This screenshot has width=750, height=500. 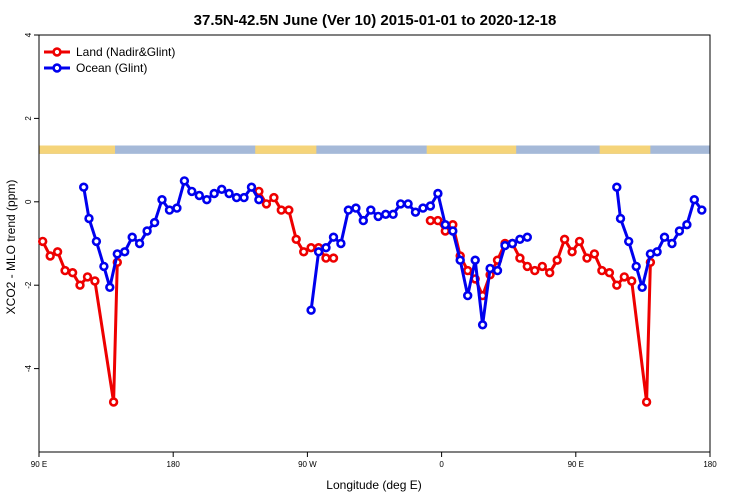 I want to click on y-axis-label: XCO2 - MLO trend (ppm), so click(x=11, y=247).